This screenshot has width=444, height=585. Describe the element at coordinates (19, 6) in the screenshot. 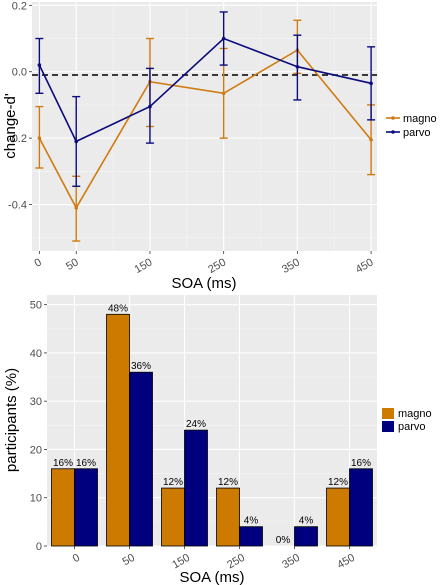

I see `y-tick-label: 0.2` at that location.